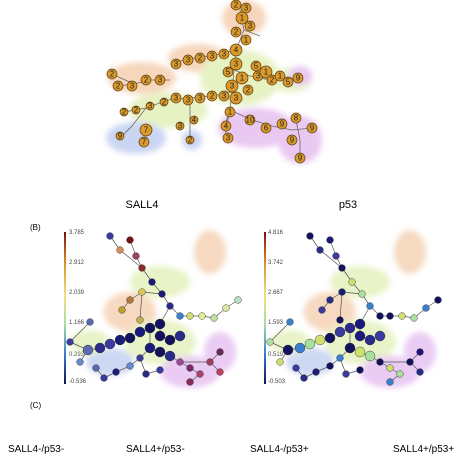 The width and height of the screenshot is (474, 474). Describe the element at coordinates (275, 307) in the screenshot. I see `color-scale-p53: 4.816 3.742 2.667 1.593 0.519 -0.503` at that location.